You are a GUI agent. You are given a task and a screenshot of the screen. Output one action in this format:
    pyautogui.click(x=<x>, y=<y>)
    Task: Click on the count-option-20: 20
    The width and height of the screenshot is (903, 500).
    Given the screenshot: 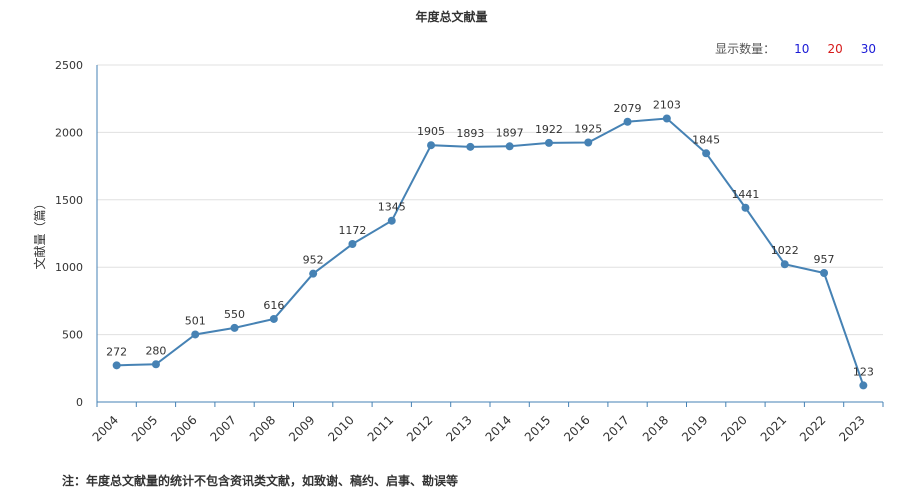 What is the action you would take?
    pyautogui.click(x=835, y=48)
    